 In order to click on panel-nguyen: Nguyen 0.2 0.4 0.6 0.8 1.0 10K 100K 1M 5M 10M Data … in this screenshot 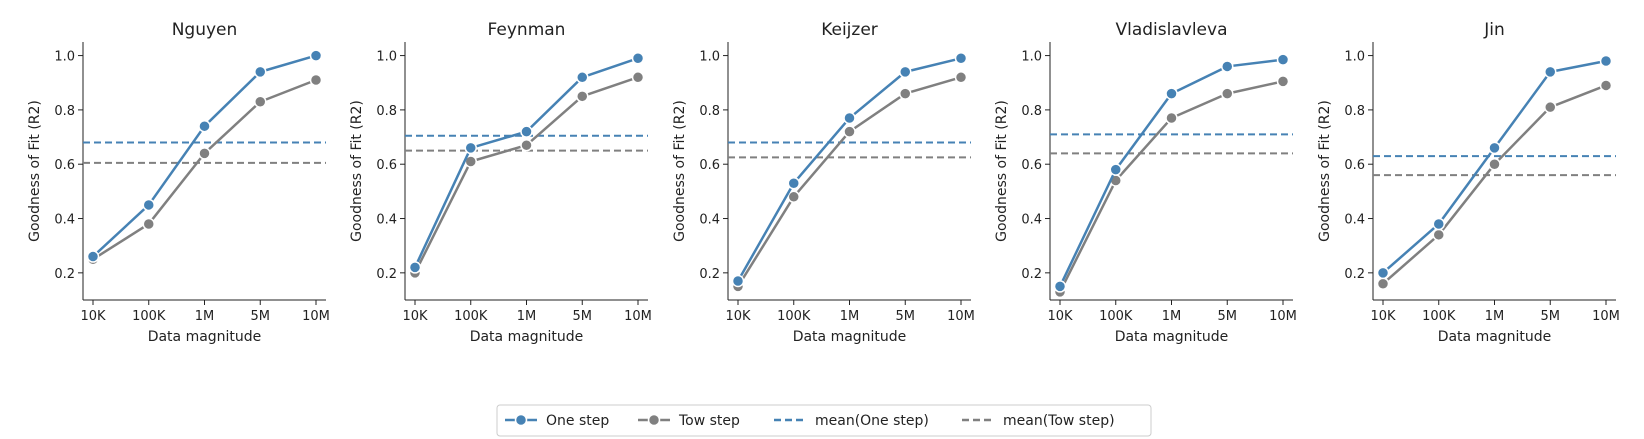, I will do `click(178, 182)`.